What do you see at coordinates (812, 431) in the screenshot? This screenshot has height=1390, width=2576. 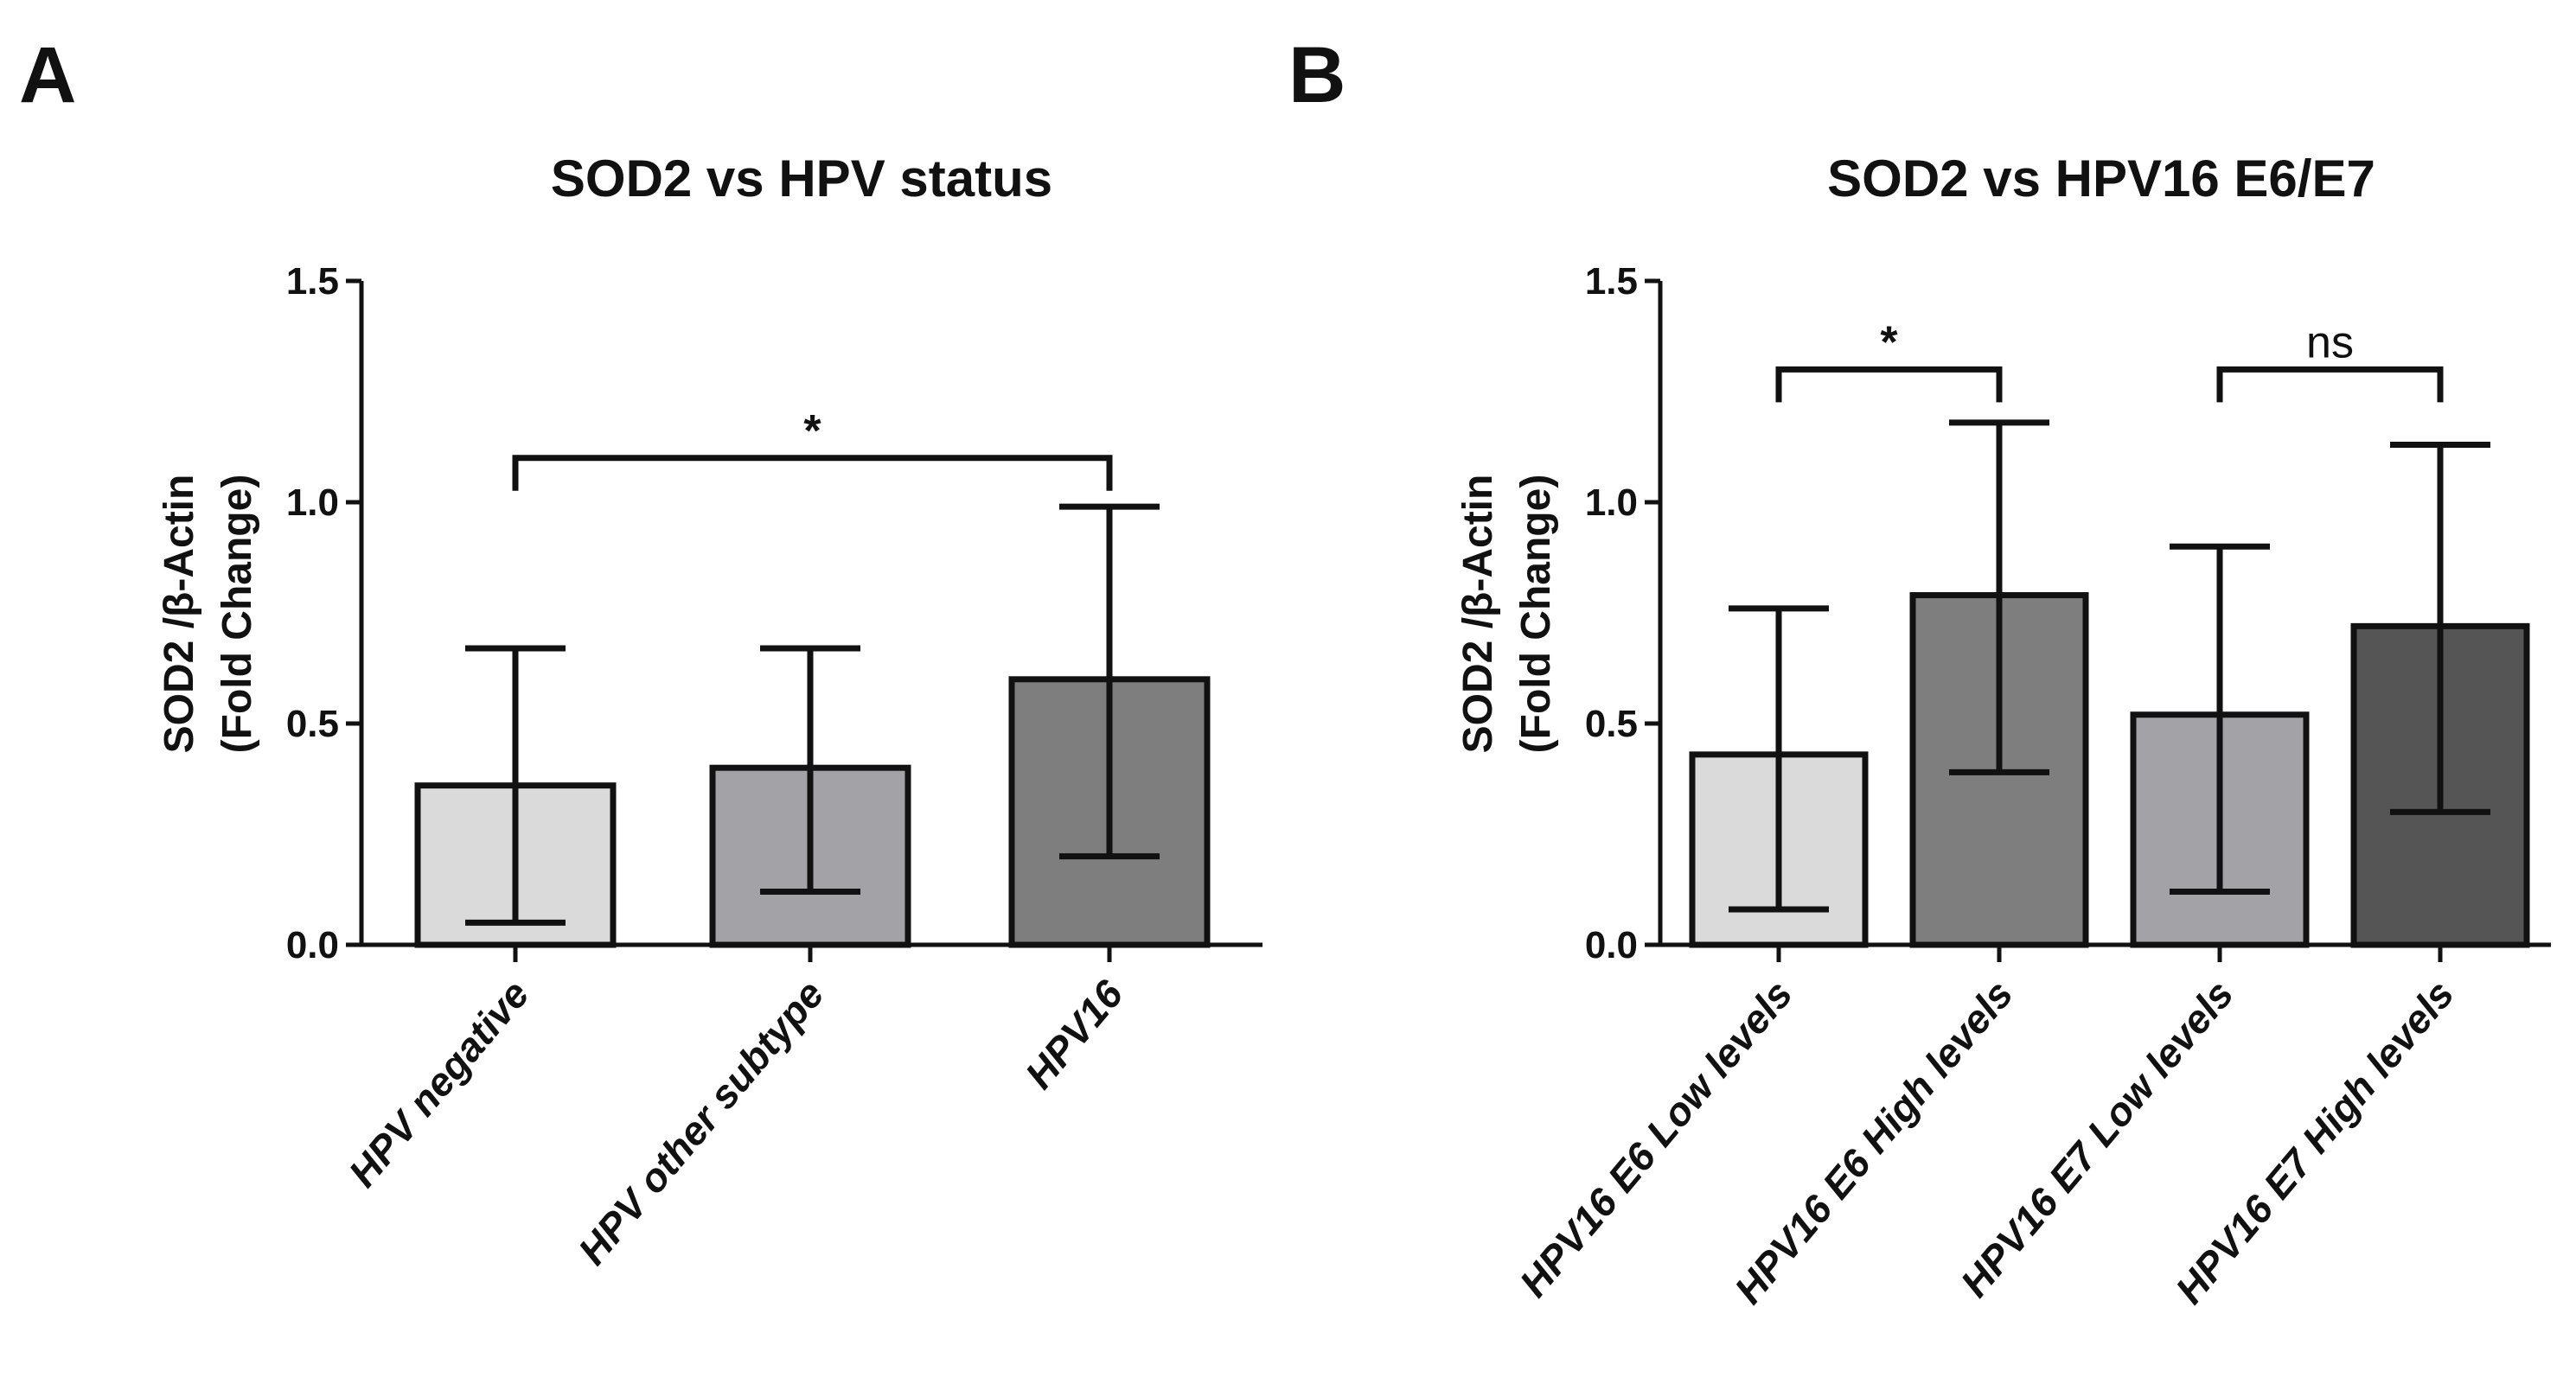 I see `chart-a-significance-label: *` at bounding box center [812, 431].